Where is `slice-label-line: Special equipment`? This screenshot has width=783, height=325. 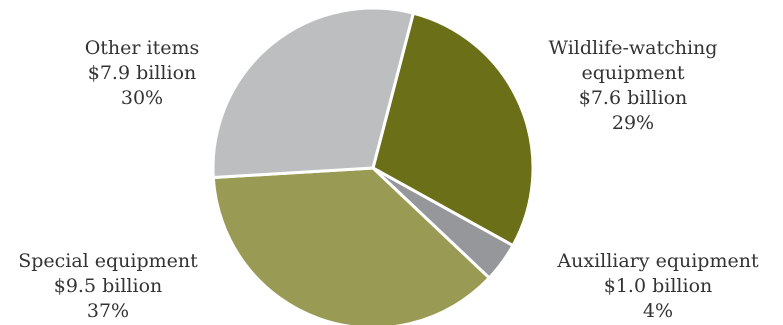 slice-label-line: Special equipment is located at coordinates (108, 261).